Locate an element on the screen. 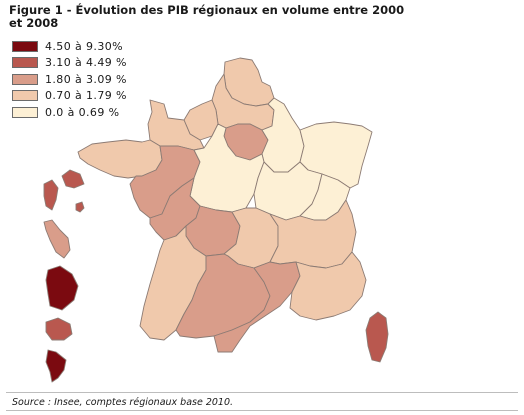  legend-item: 3.10 à 4.49 % is located at coordinates (69, 63).